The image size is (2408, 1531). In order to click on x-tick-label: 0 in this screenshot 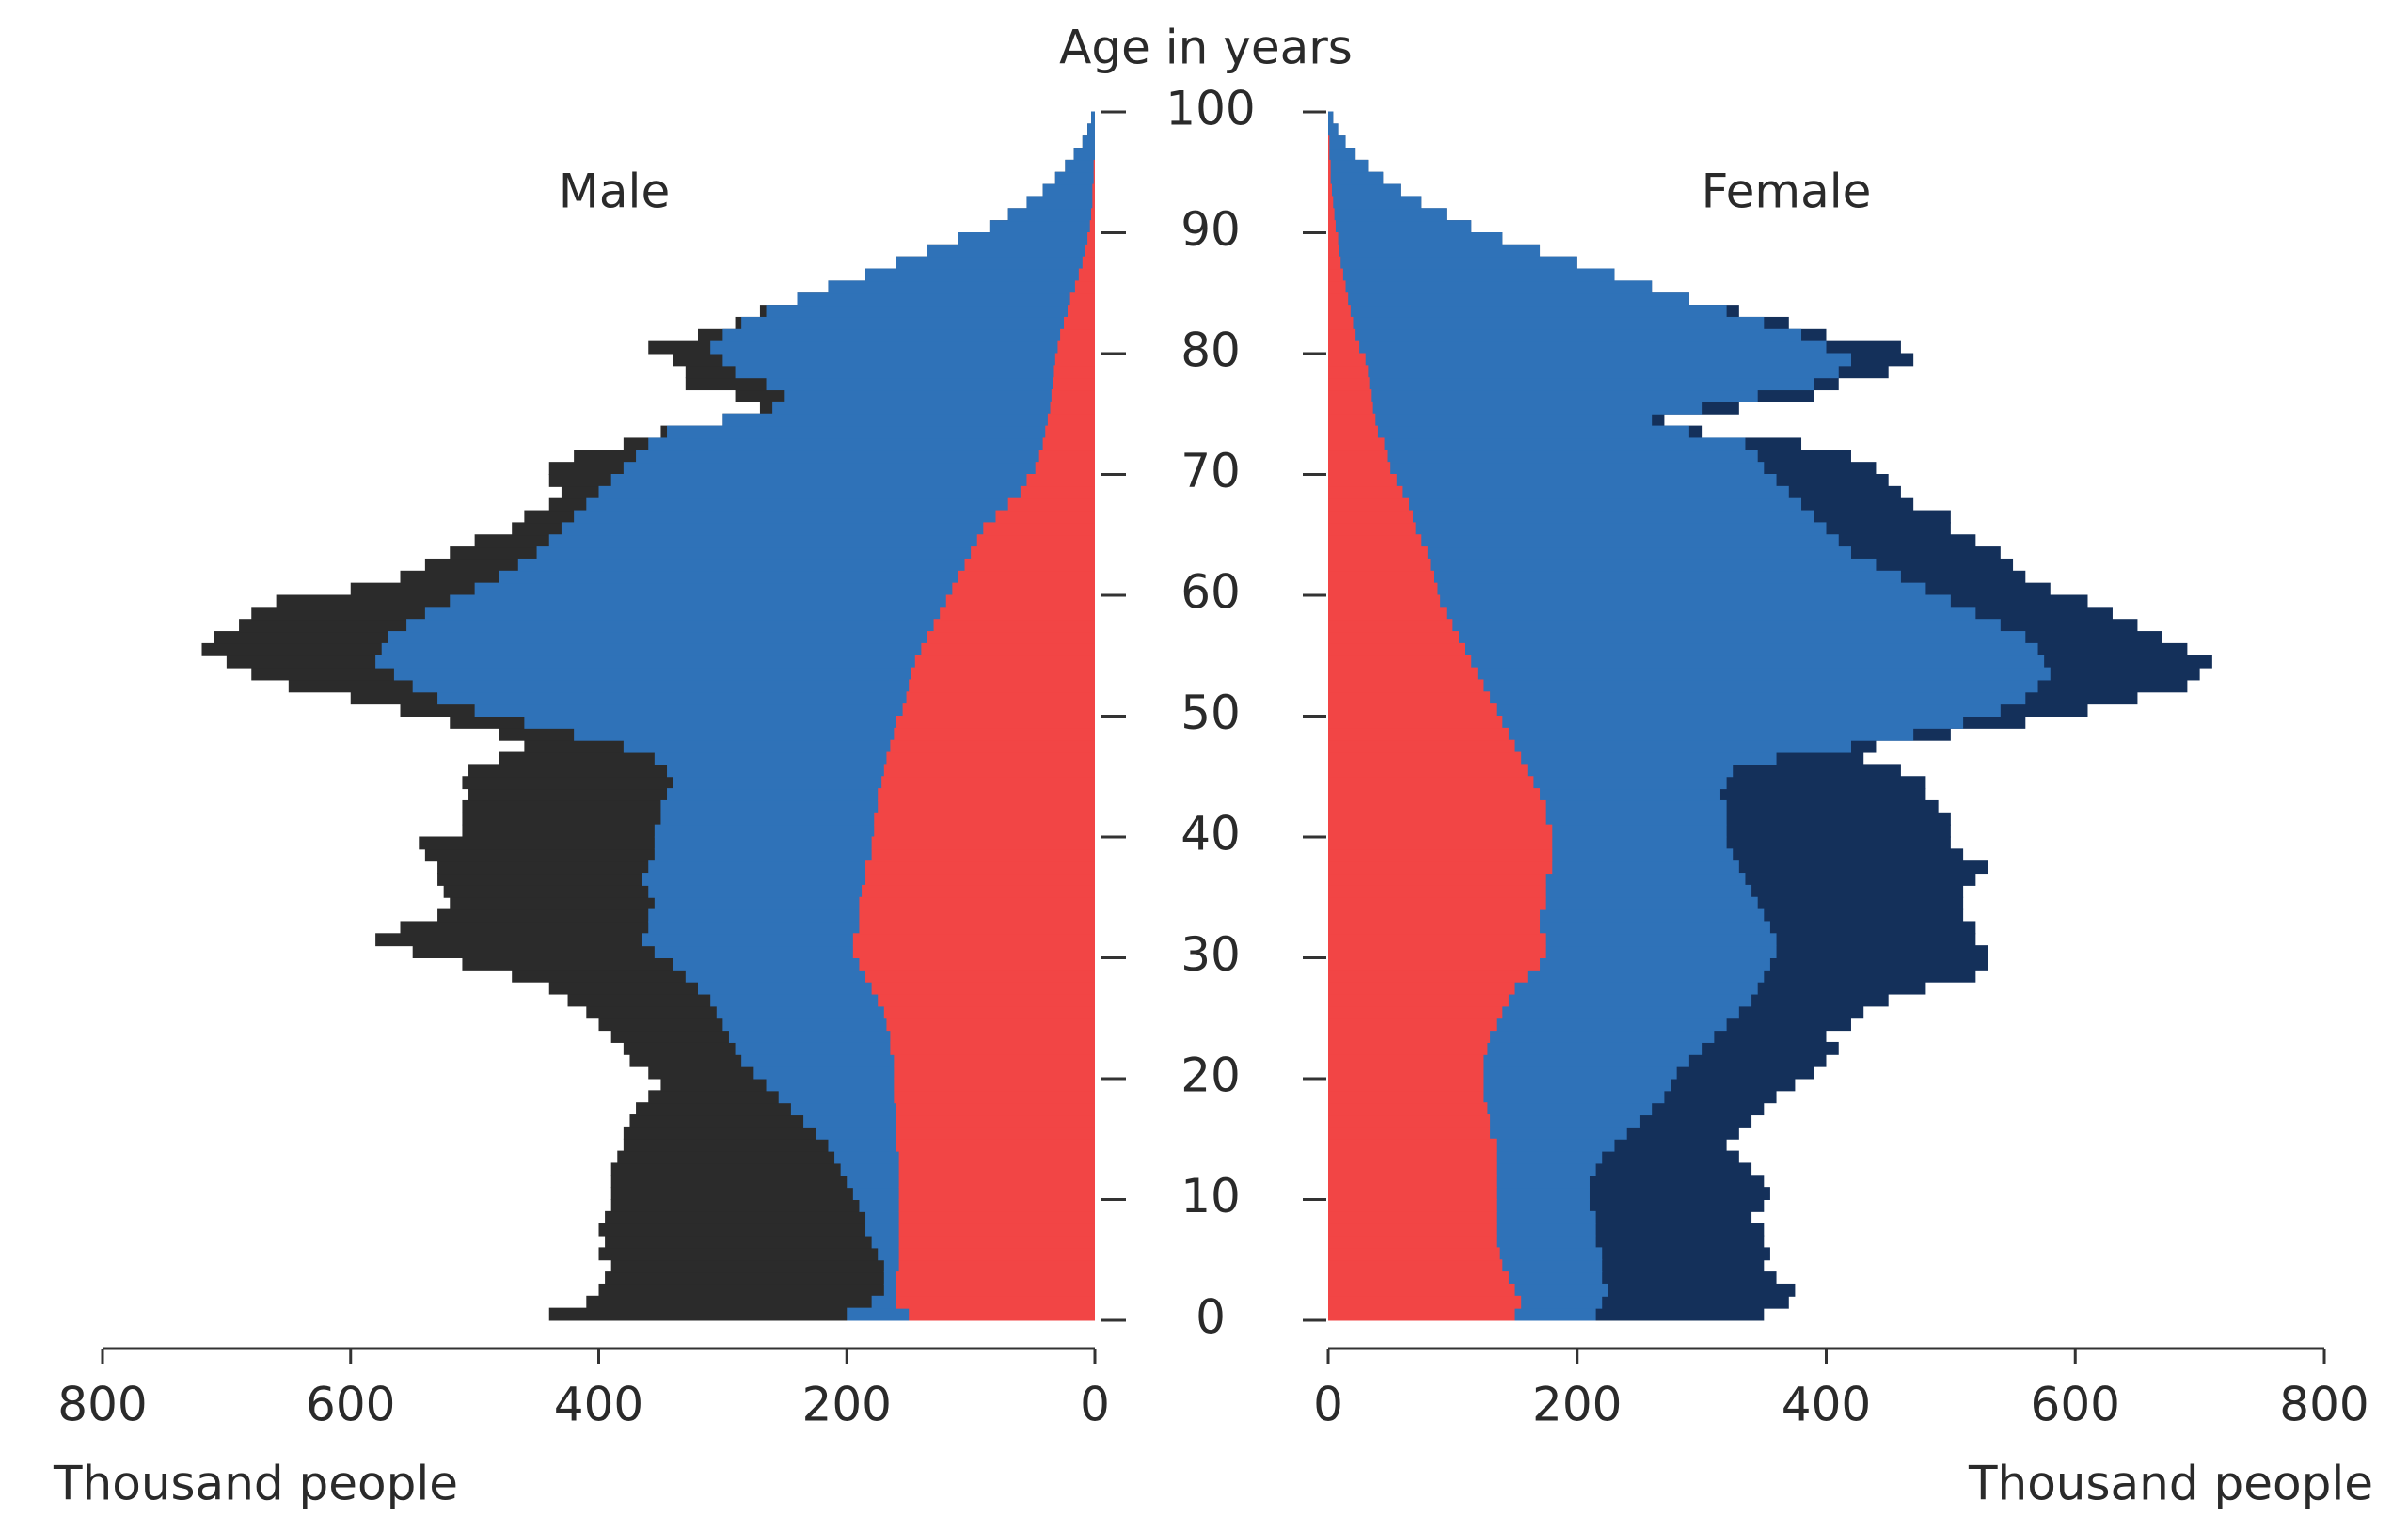, I will do `click(1095, 1405)`.